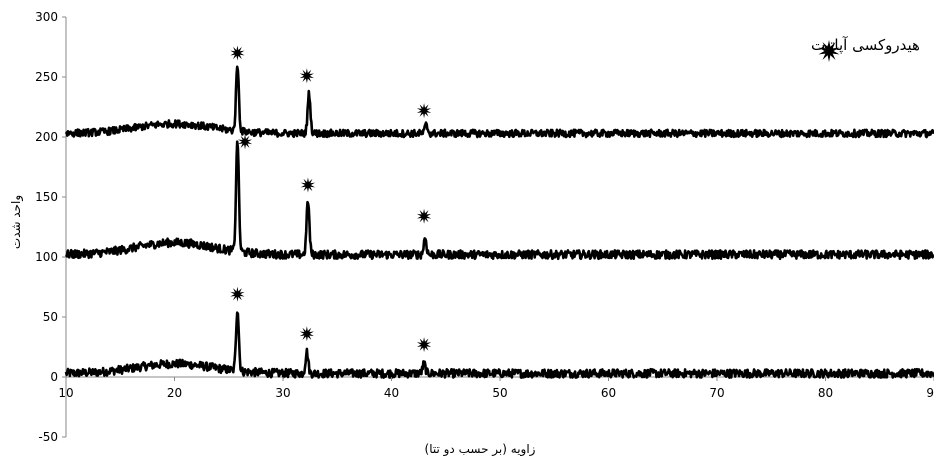 The height and width of the screenshot is (459, 934). Describe the element at coordinates (46, 257) in the screenshot. I see `y-tick-label: 100` at that location.